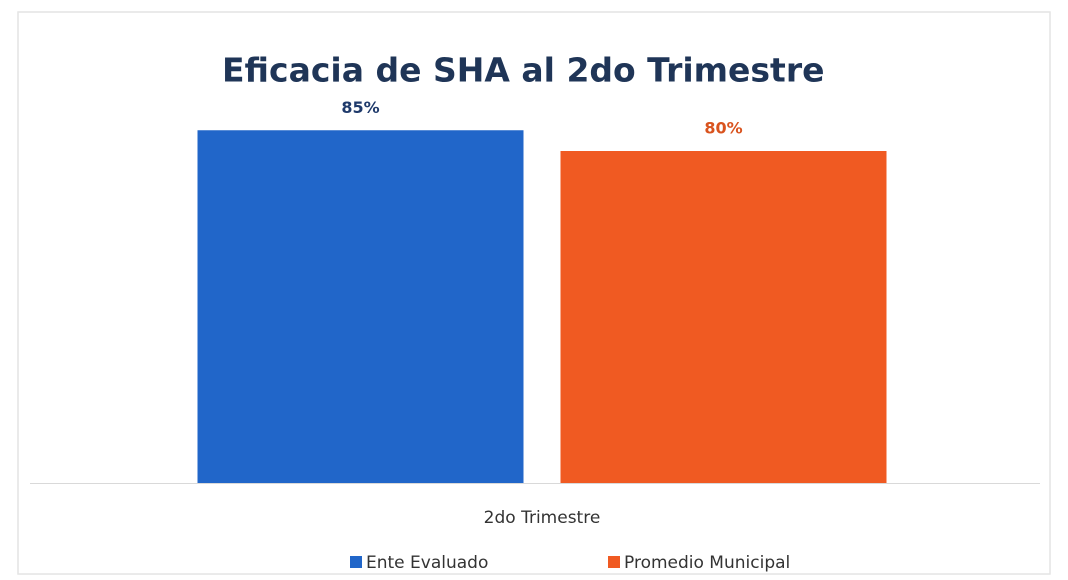  What do you see at coordinates (723, 128) in the screenshot?
I see `value-label: 80%` at bounding box center [723, 128].